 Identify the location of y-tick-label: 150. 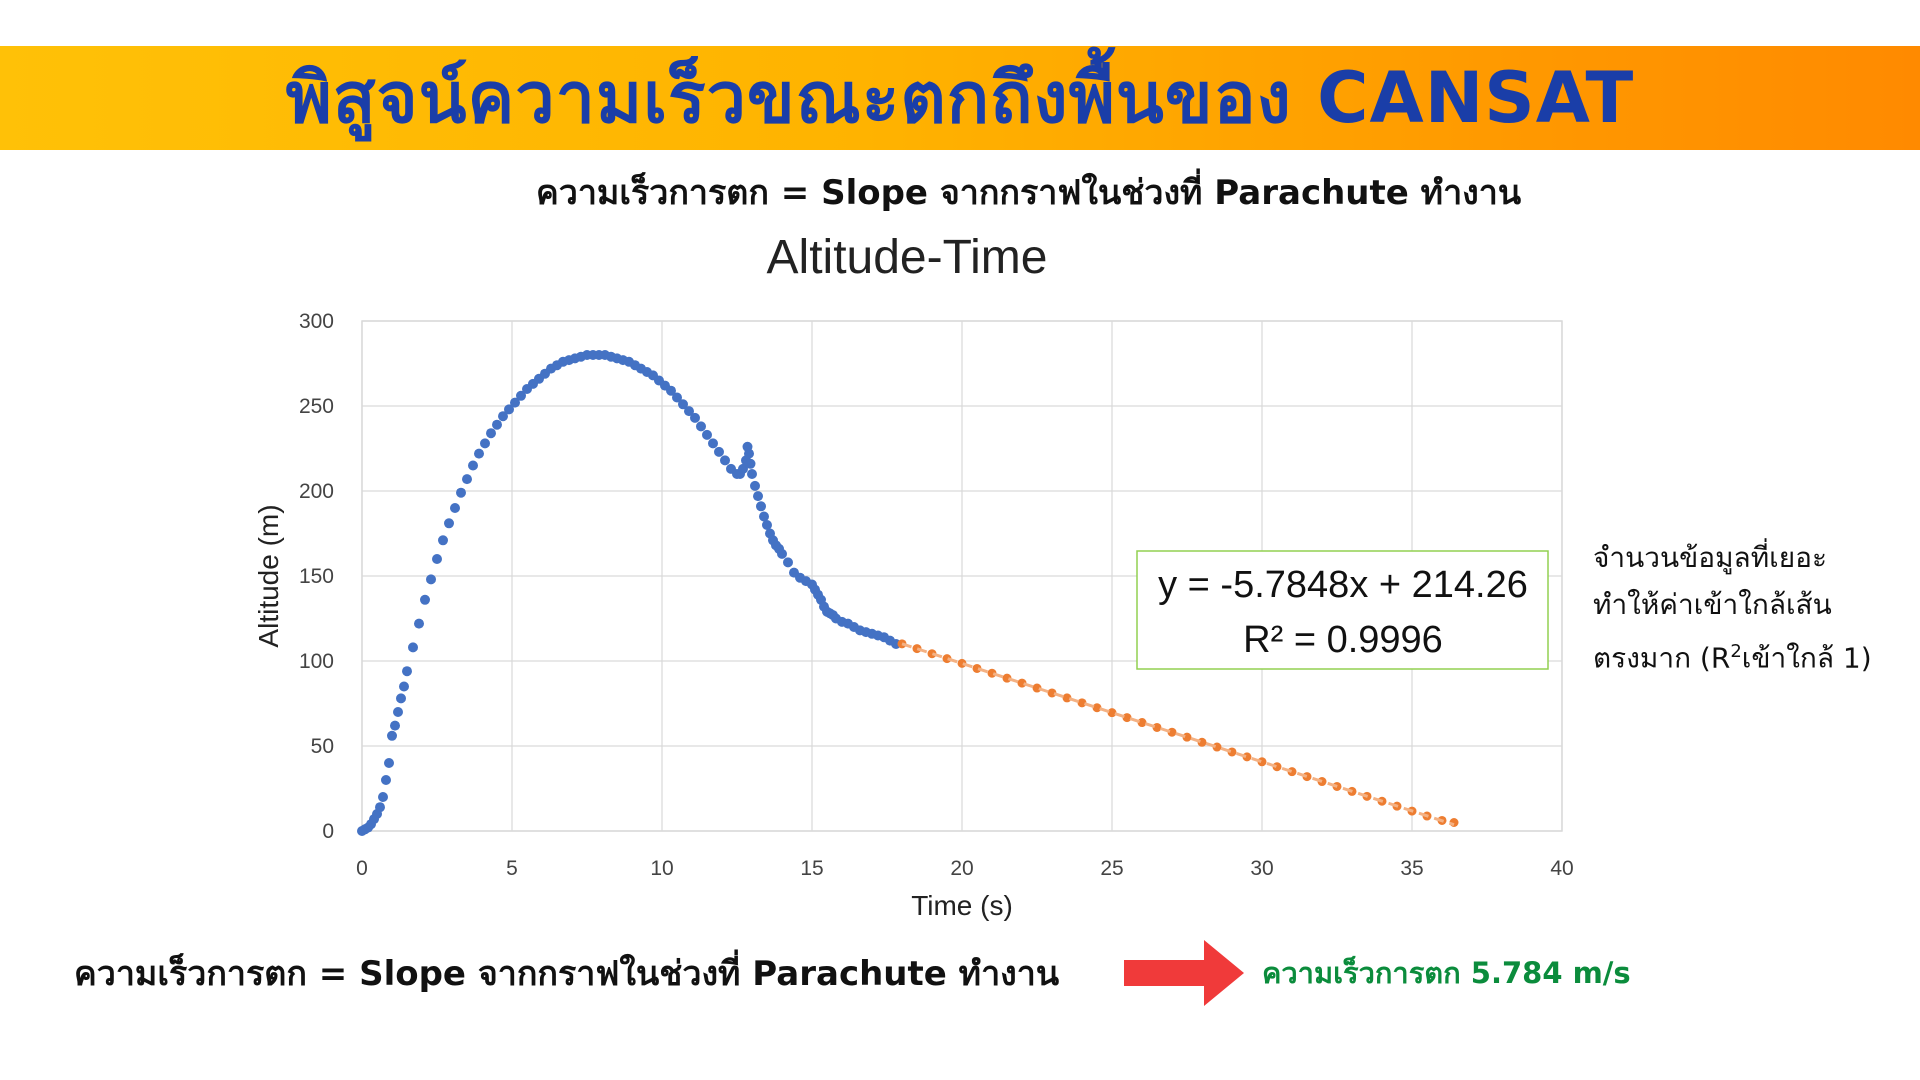
(316, 576).